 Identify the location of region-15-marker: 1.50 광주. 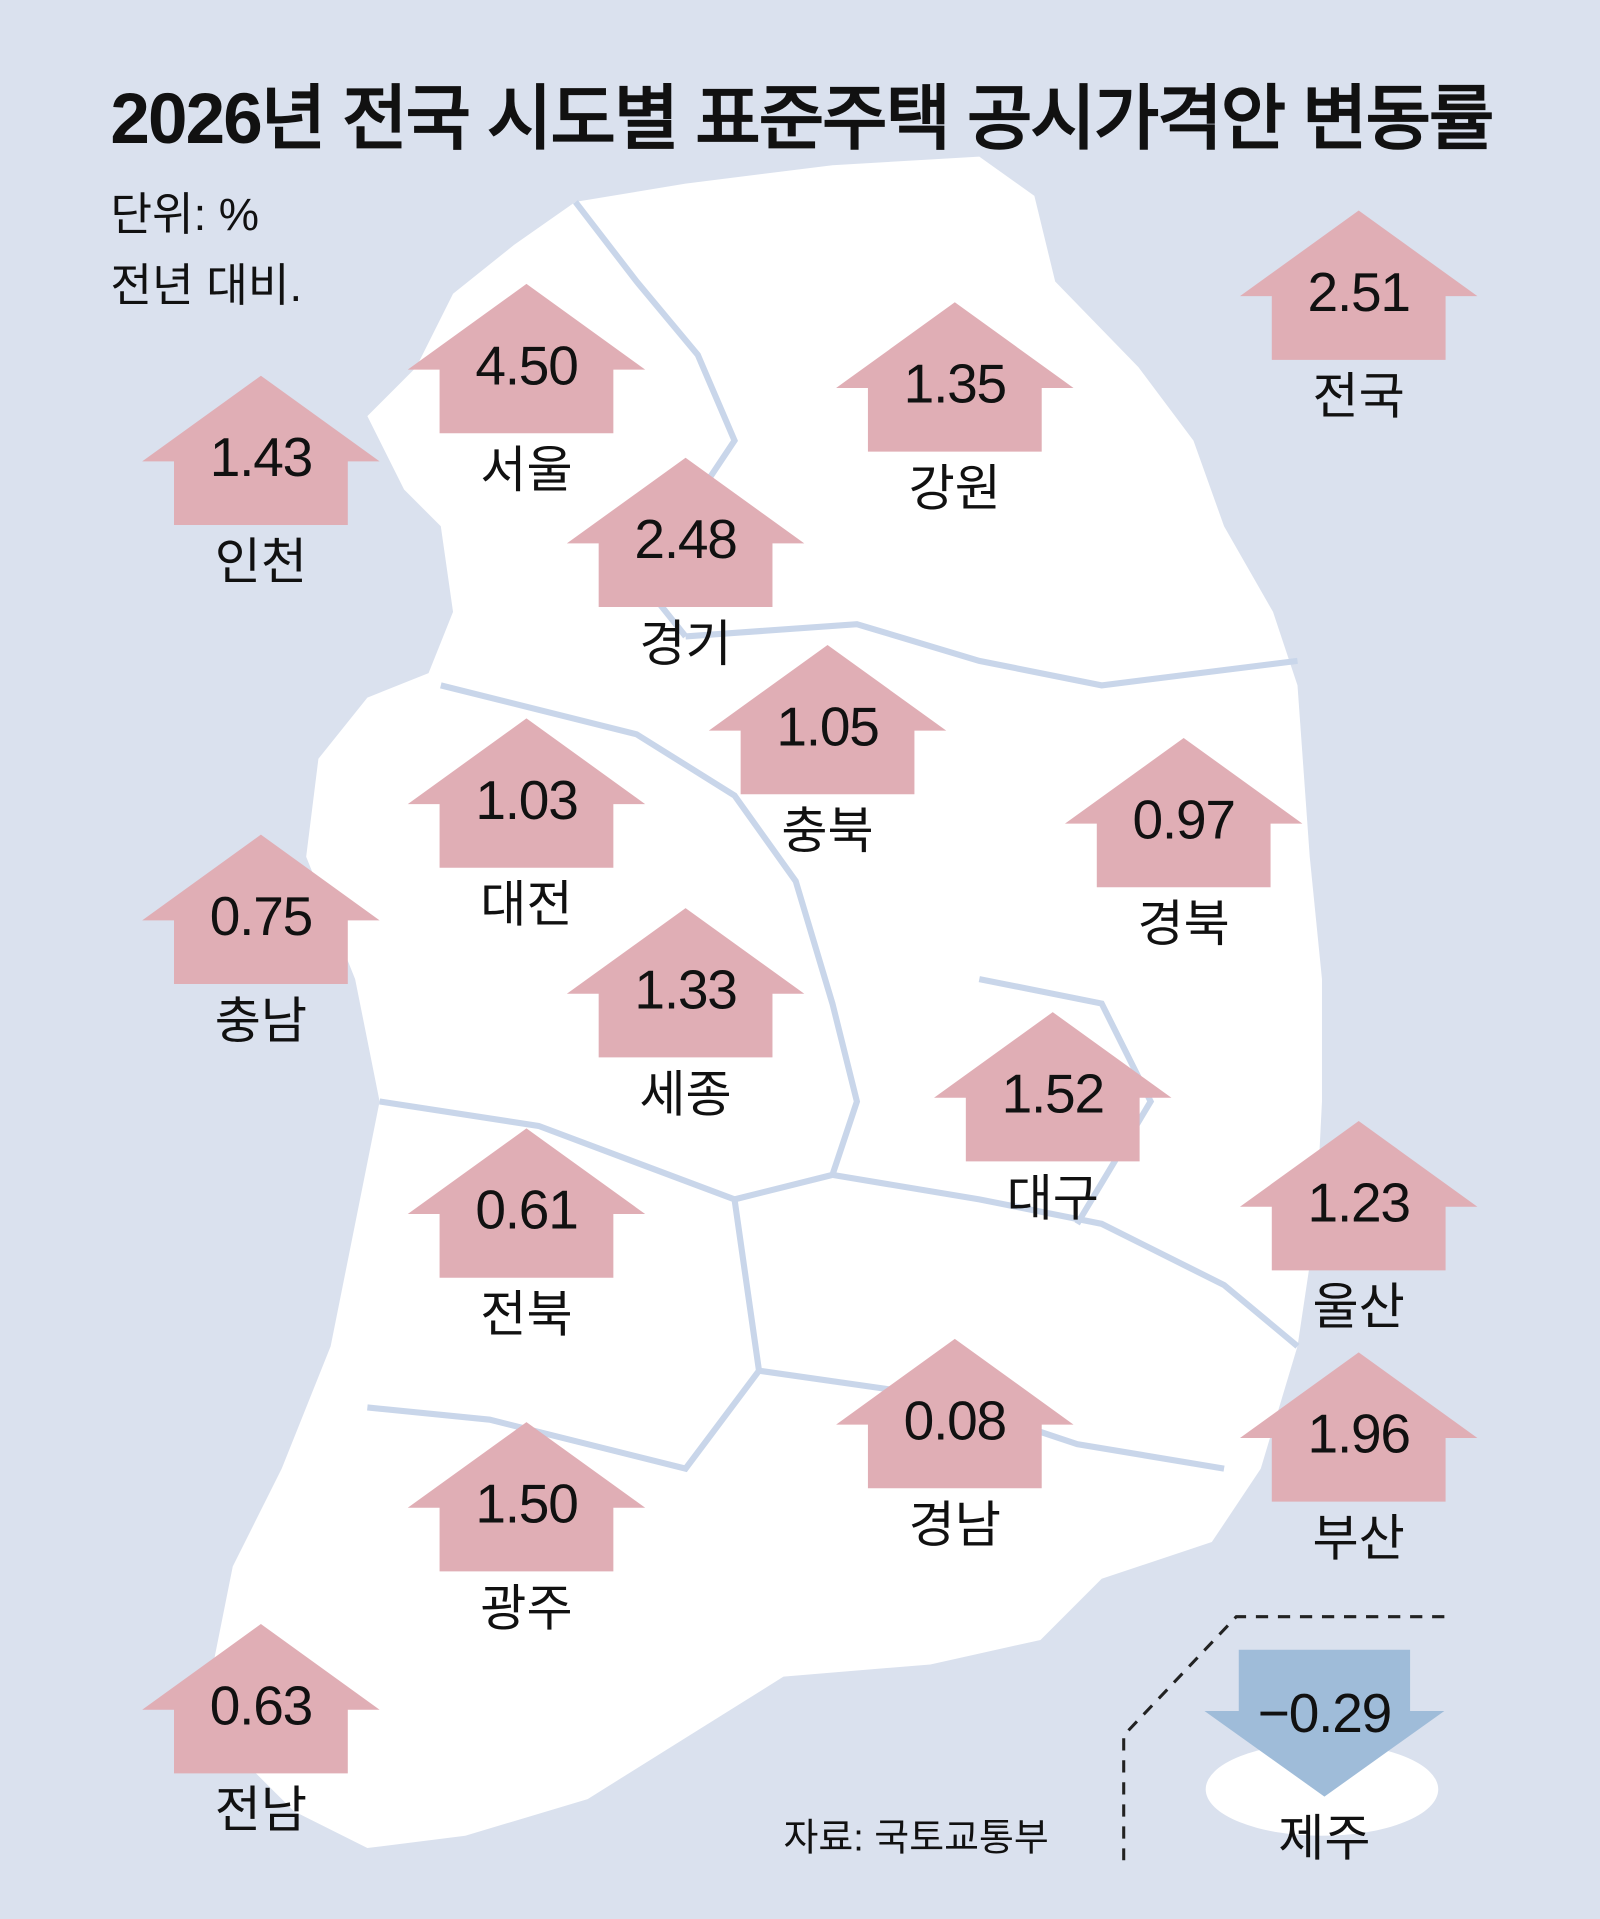
(526, 1529).